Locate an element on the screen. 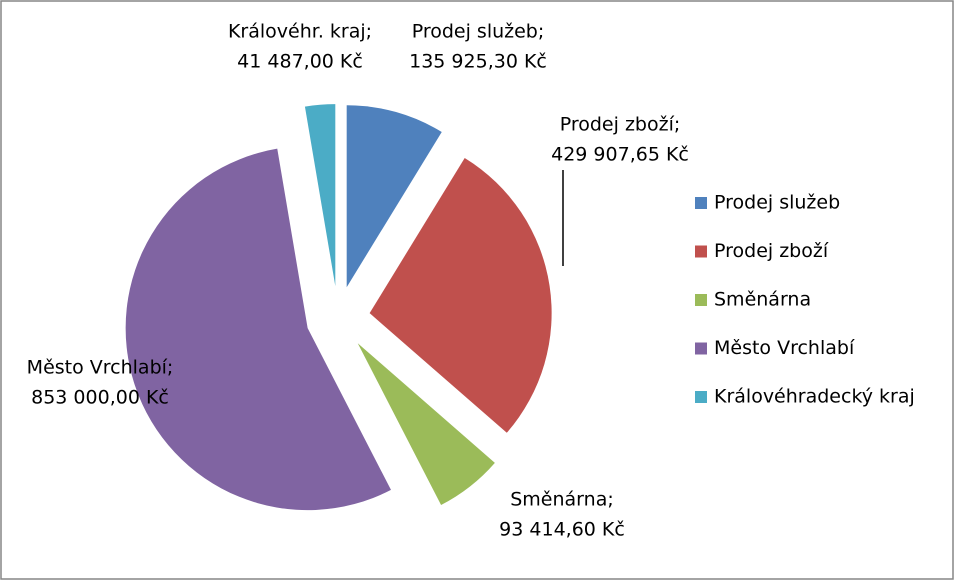  legend-label: Prodej služeb is located at coordinates (777, 203).